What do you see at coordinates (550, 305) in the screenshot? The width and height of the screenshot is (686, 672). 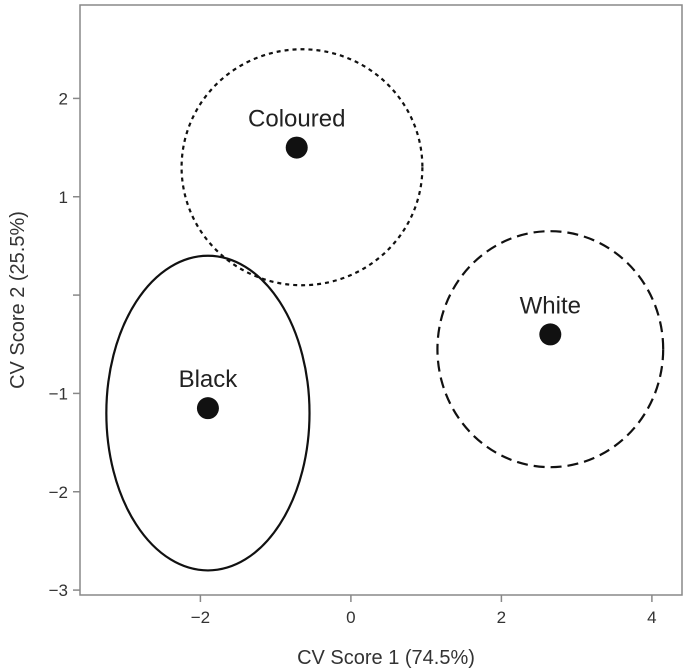 I see `white-group-label: White` at bounding box center [550, 305].